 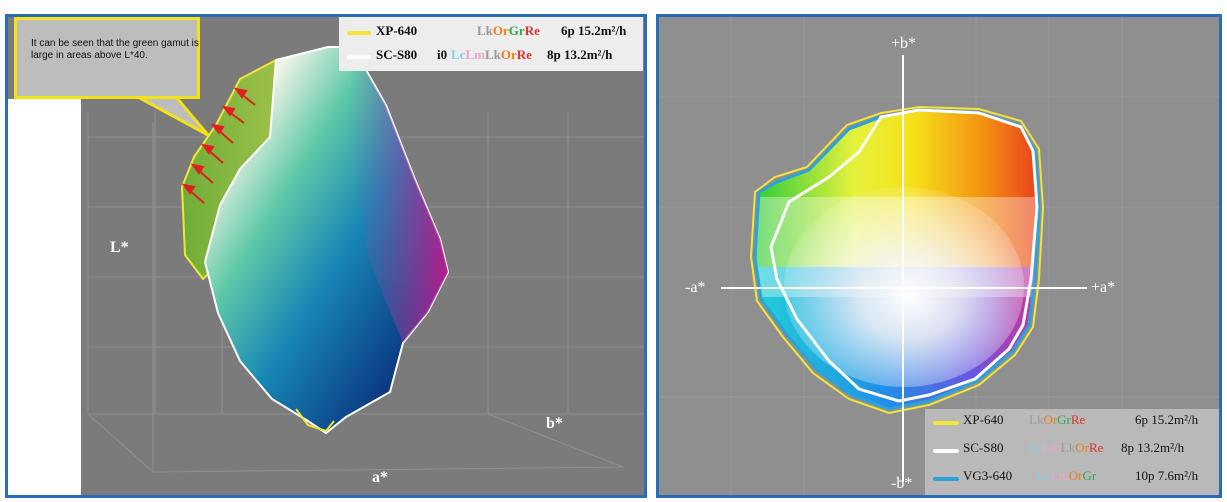 What do you see at coordinates (1067, 475) in the screenshot?
I see `legend-r-inks-vg3: LcLmOrGr` at bounding box center [1067, 475].